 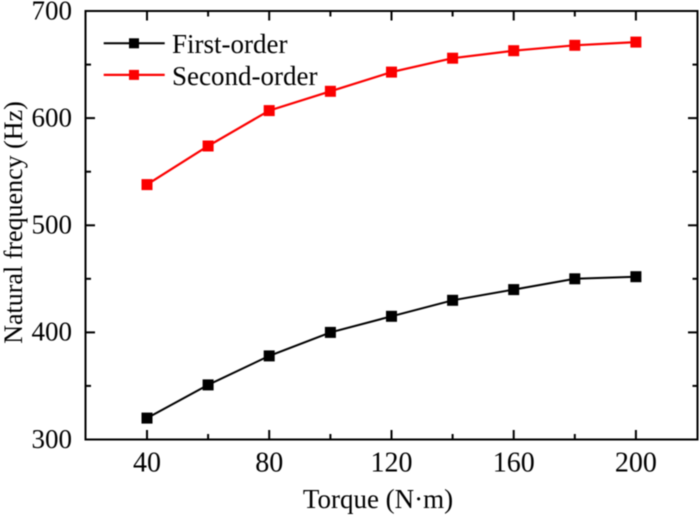 I want to click on svg-text: 40, so click(x=147, y=462).